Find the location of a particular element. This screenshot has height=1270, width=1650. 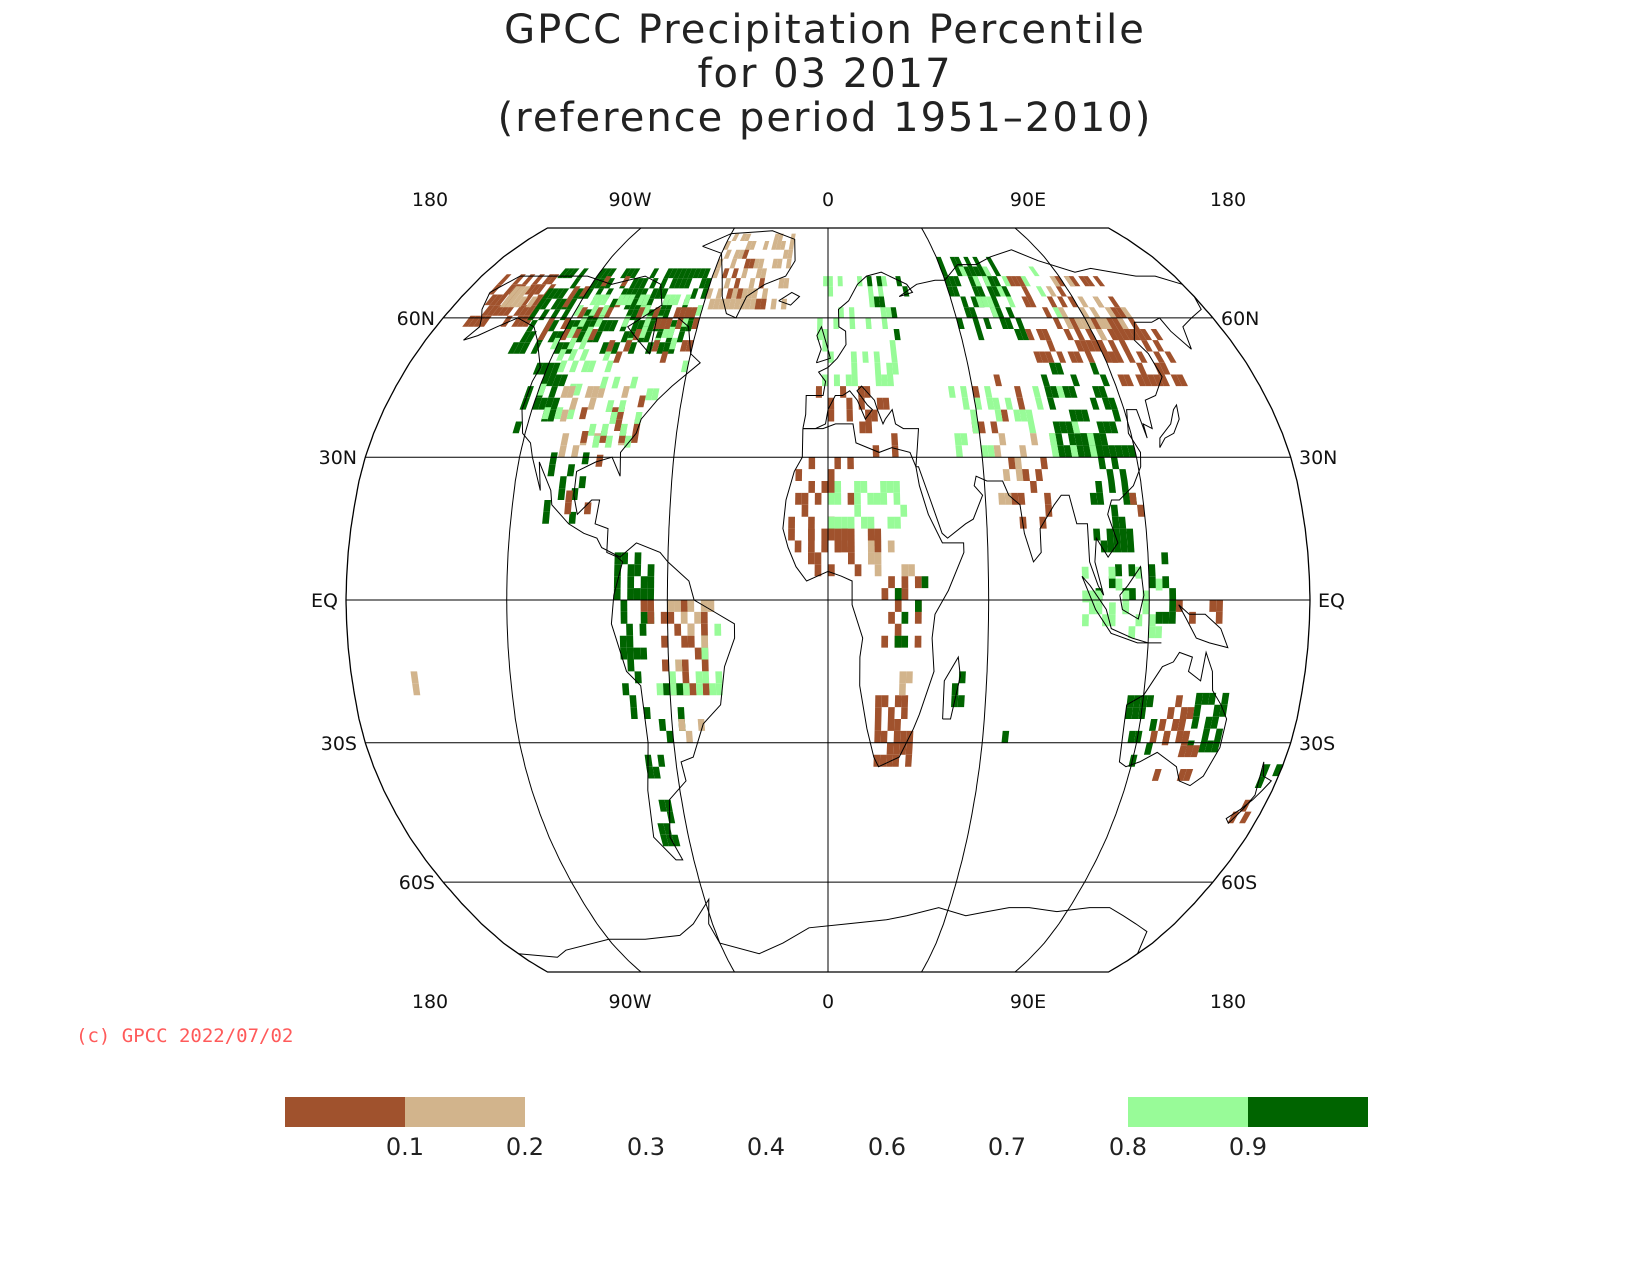

coastline is located at coordinates (1132, 592).